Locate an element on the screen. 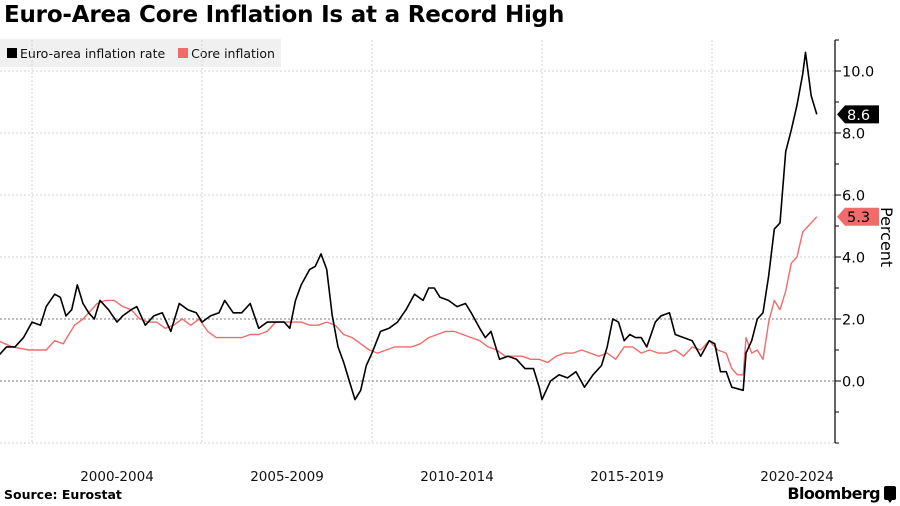 The image size is (900, 506). y-tick-label: 6.0 is located at coordinates (853, 197).